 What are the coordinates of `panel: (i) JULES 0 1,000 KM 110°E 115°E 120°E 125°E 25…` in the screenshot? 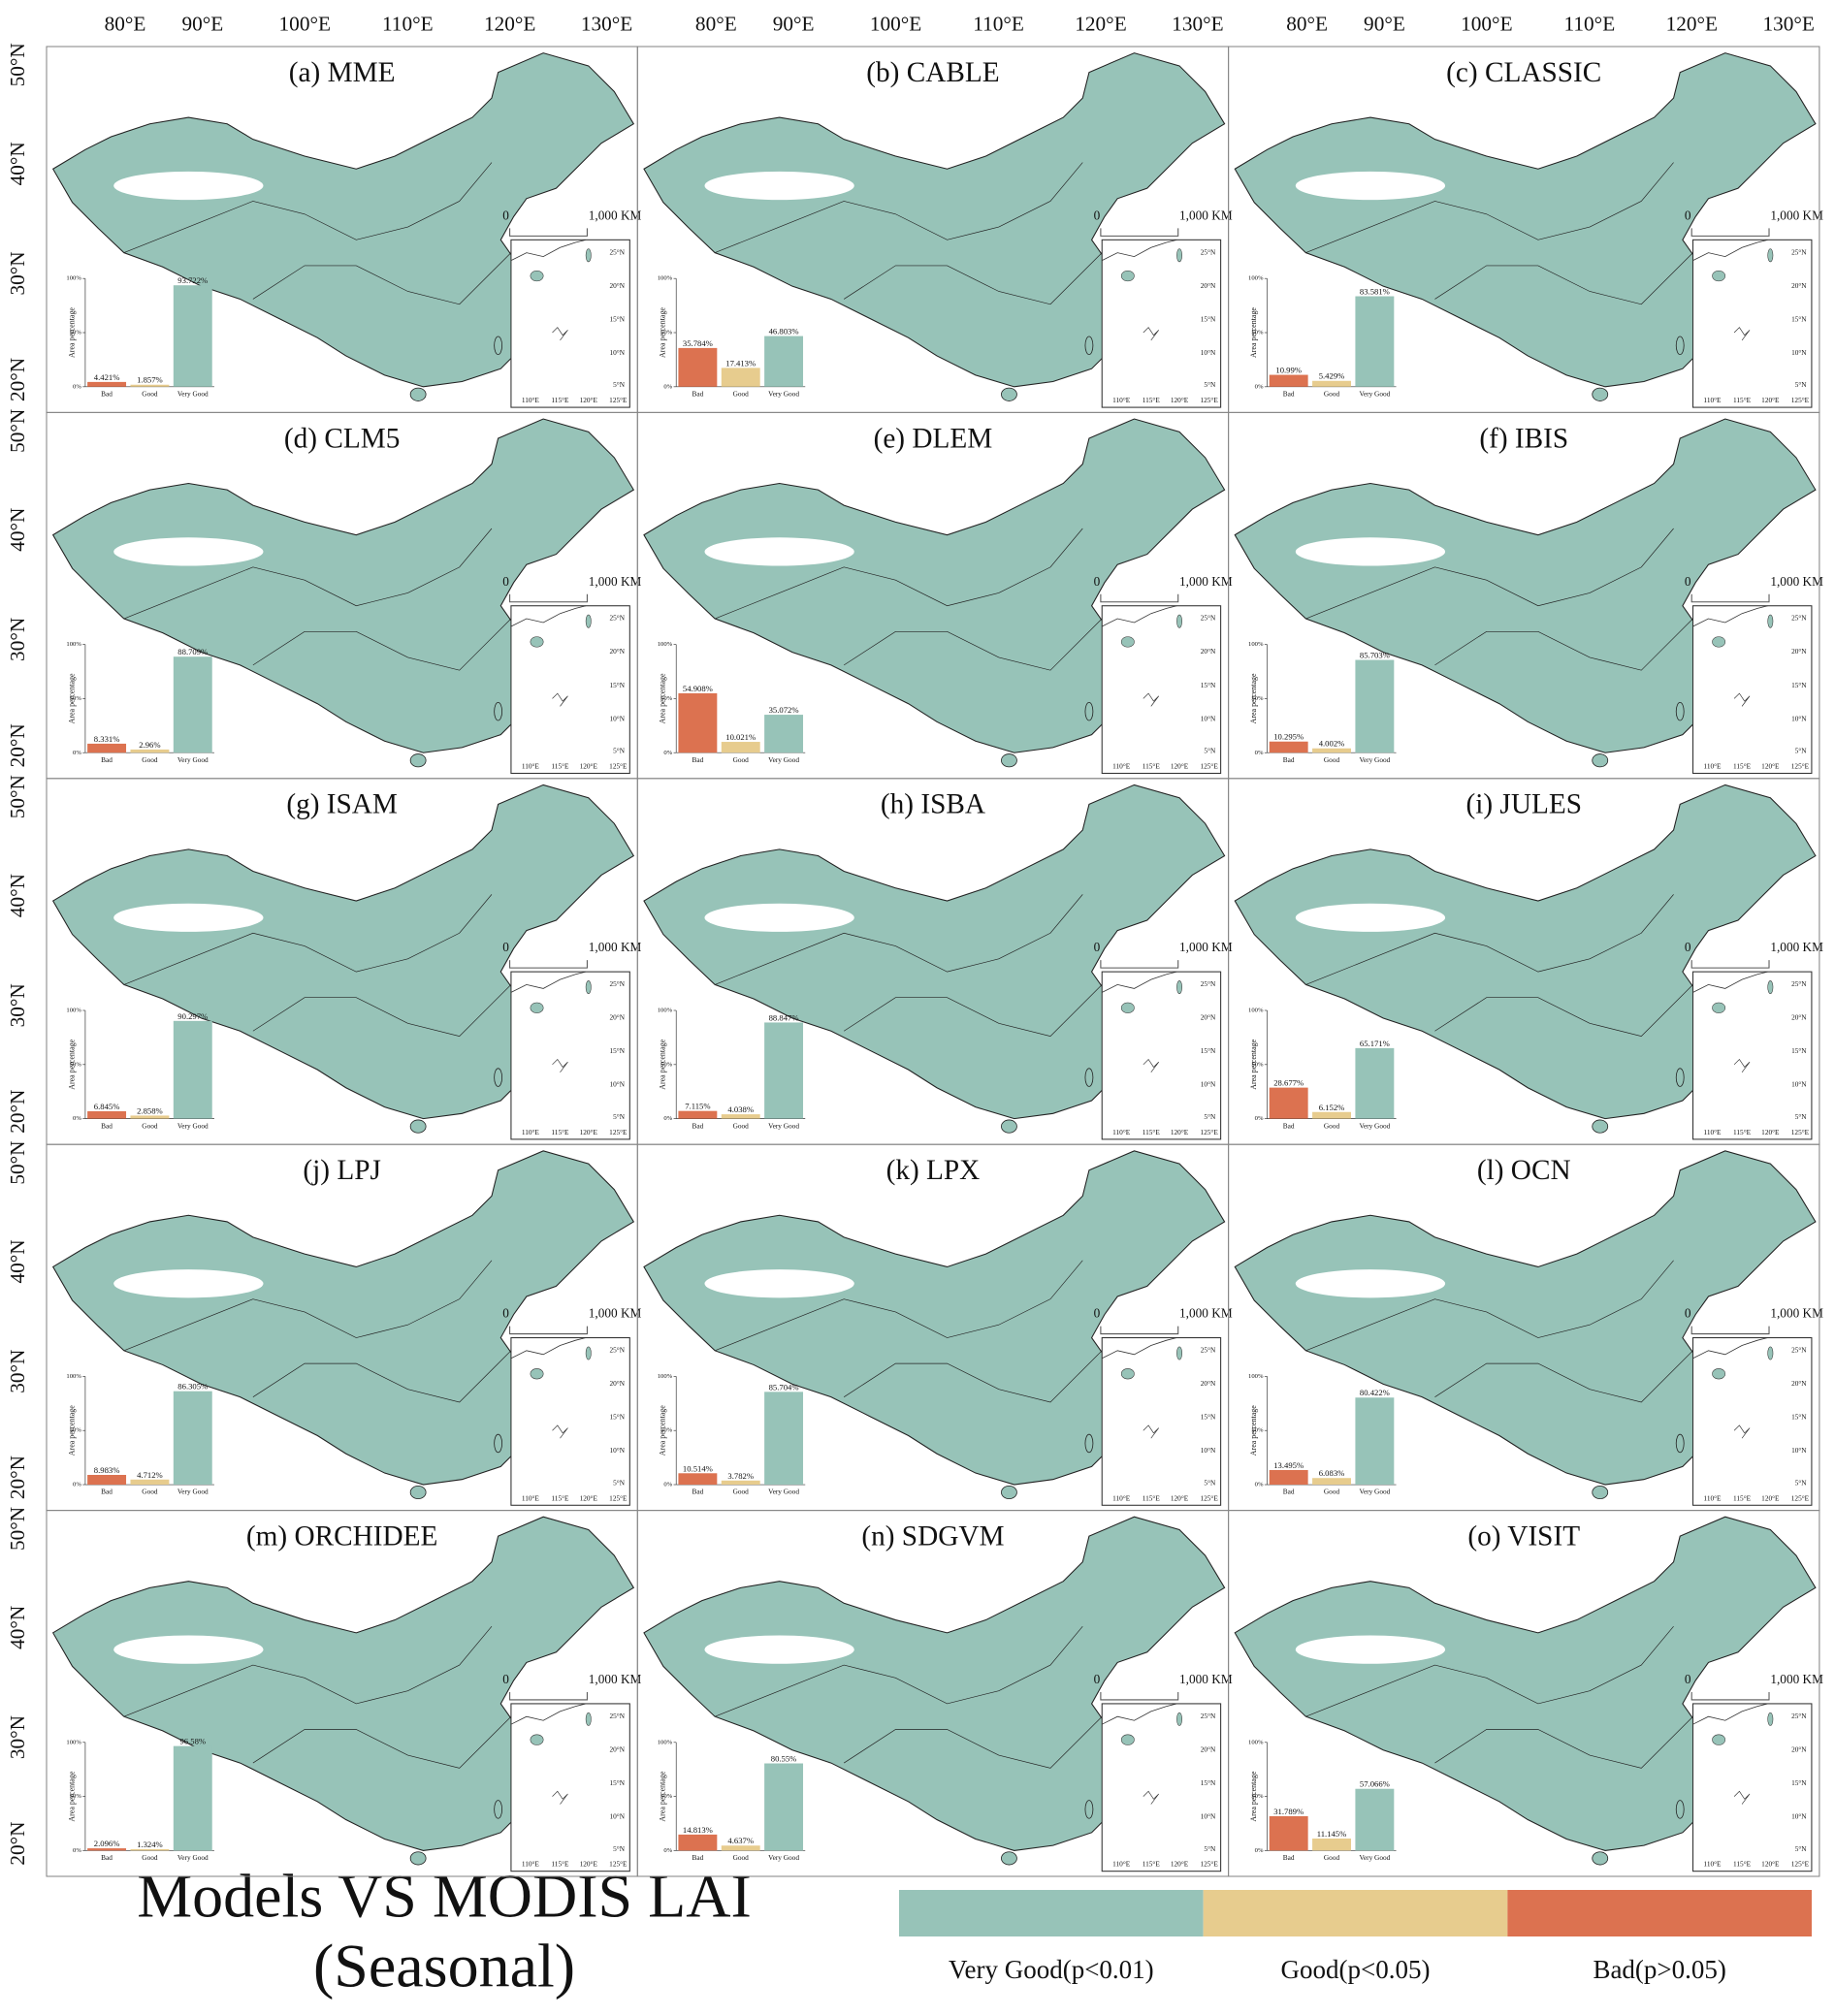 It's located at (1525, 961).